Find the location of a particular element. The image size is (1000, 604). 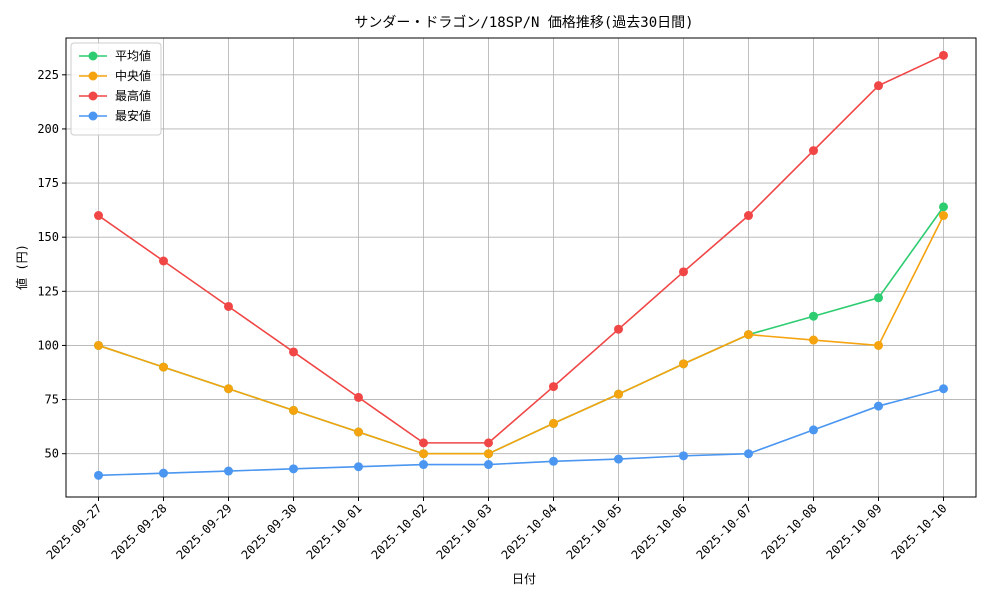

x-tick-label: 2025-10-02 is located at coordinates (399, 531).